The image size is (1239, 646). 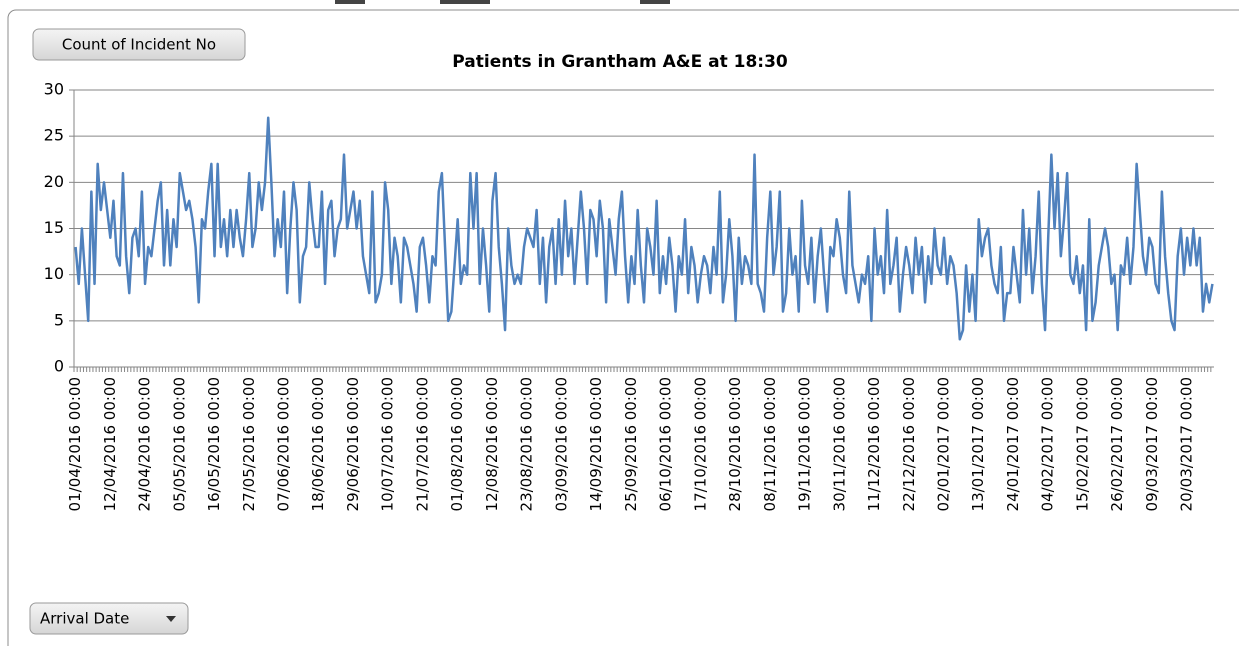 I want to click on button-label: Count of Incident No, so click(x=139, y=45).